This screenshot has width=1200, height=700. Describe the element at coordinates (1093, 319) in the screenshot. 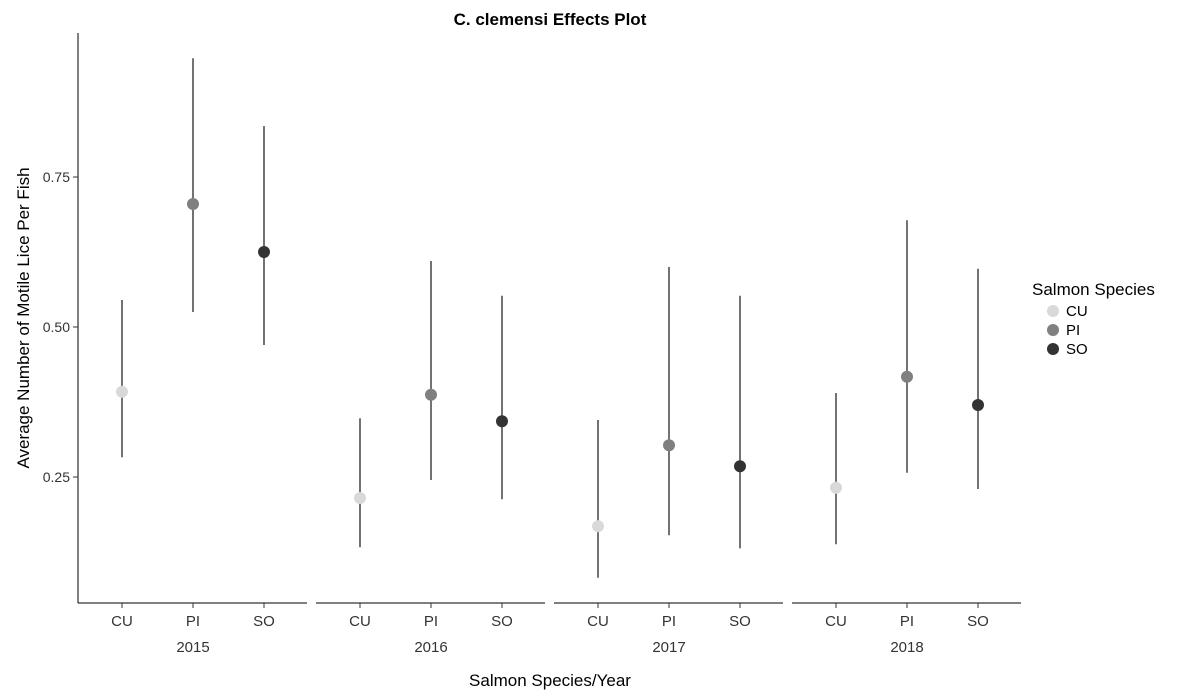

I see `legend: Salmon Species CU PI SO` at that location.